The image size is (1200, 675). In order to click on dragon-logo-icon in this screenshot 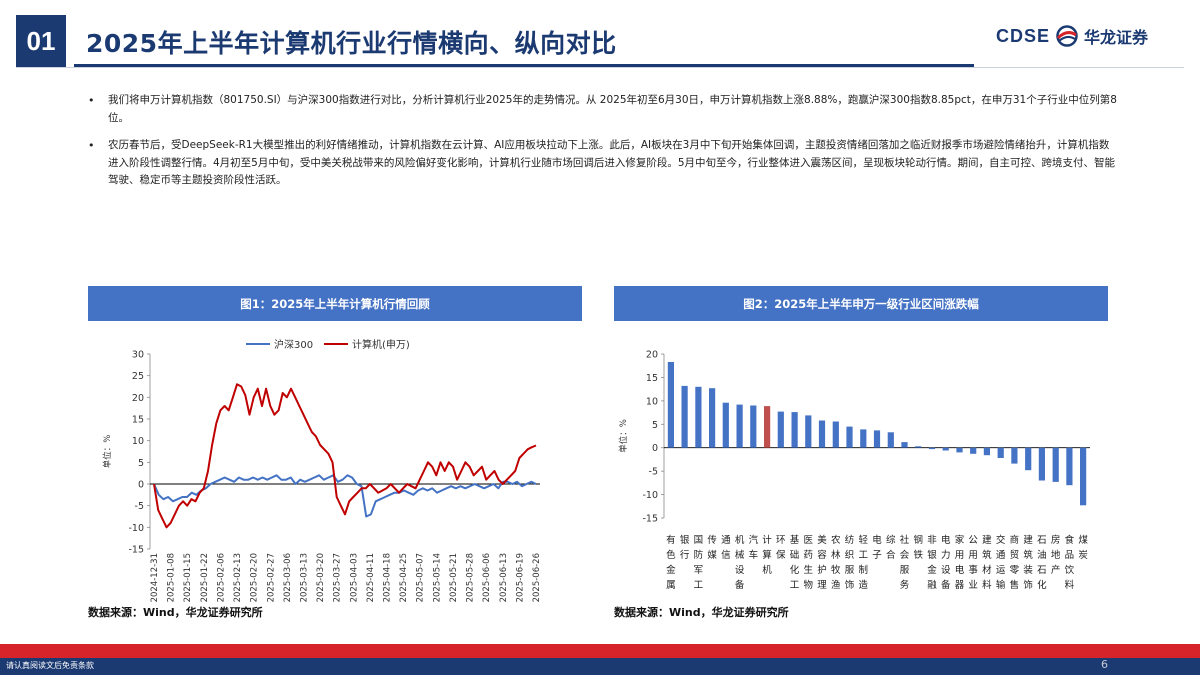, I will do `click(1067, 36)`.